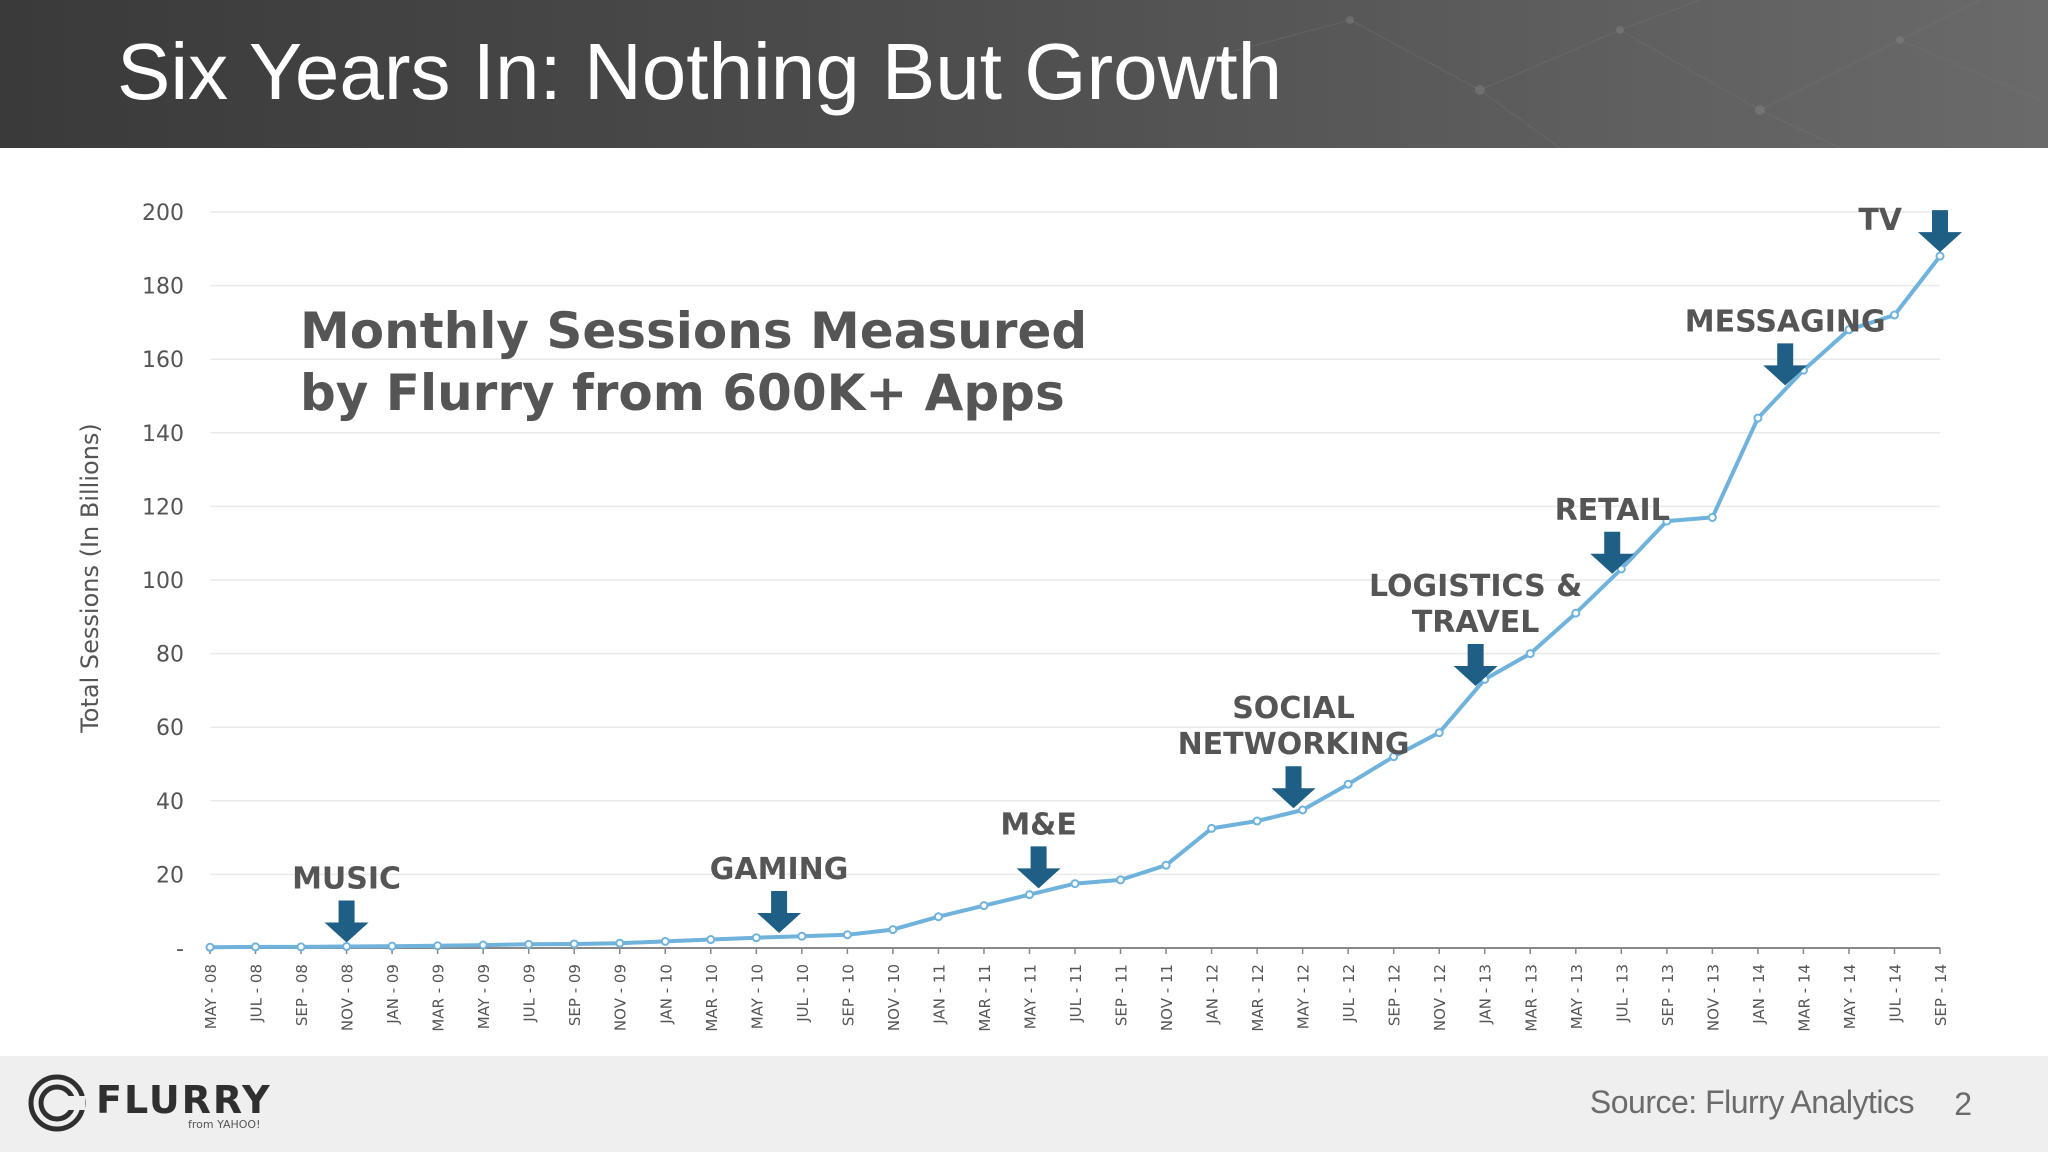  Describe the element at coordinates (848, 995) in the screenshot. I see `x-tick-label: SEP - 10` at that location.